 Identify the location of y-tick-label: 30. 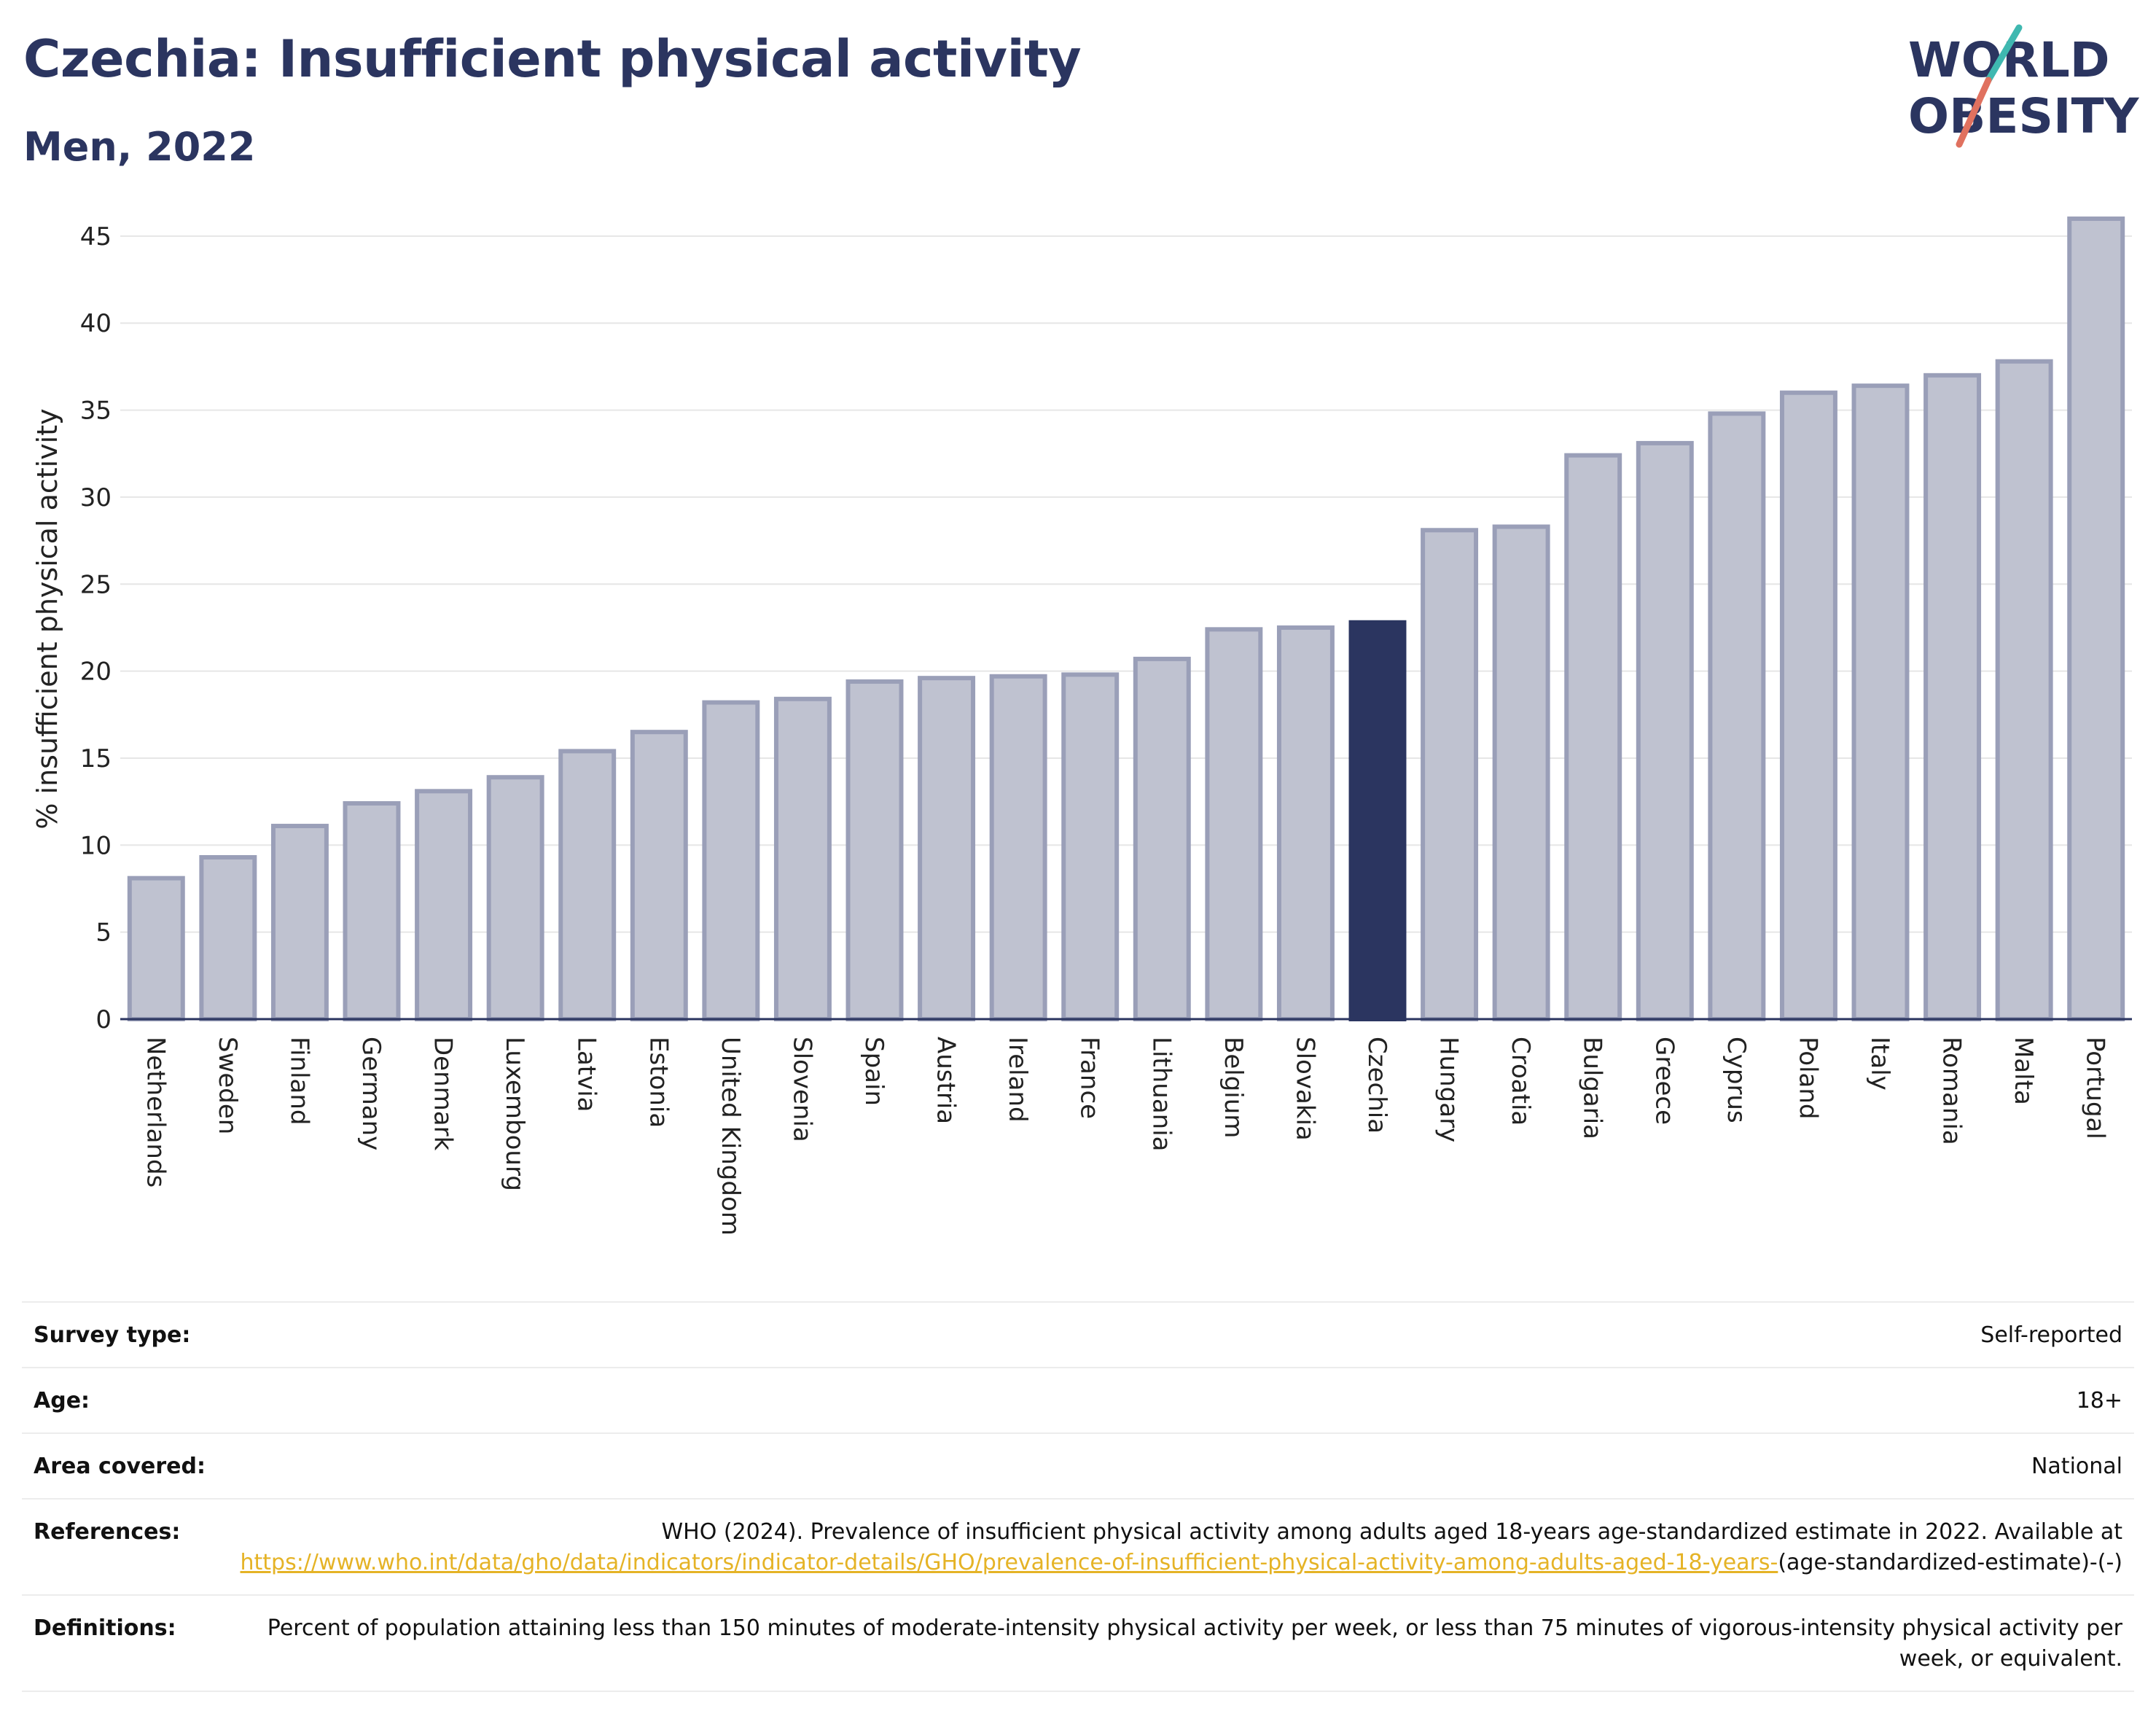
(96, 497).